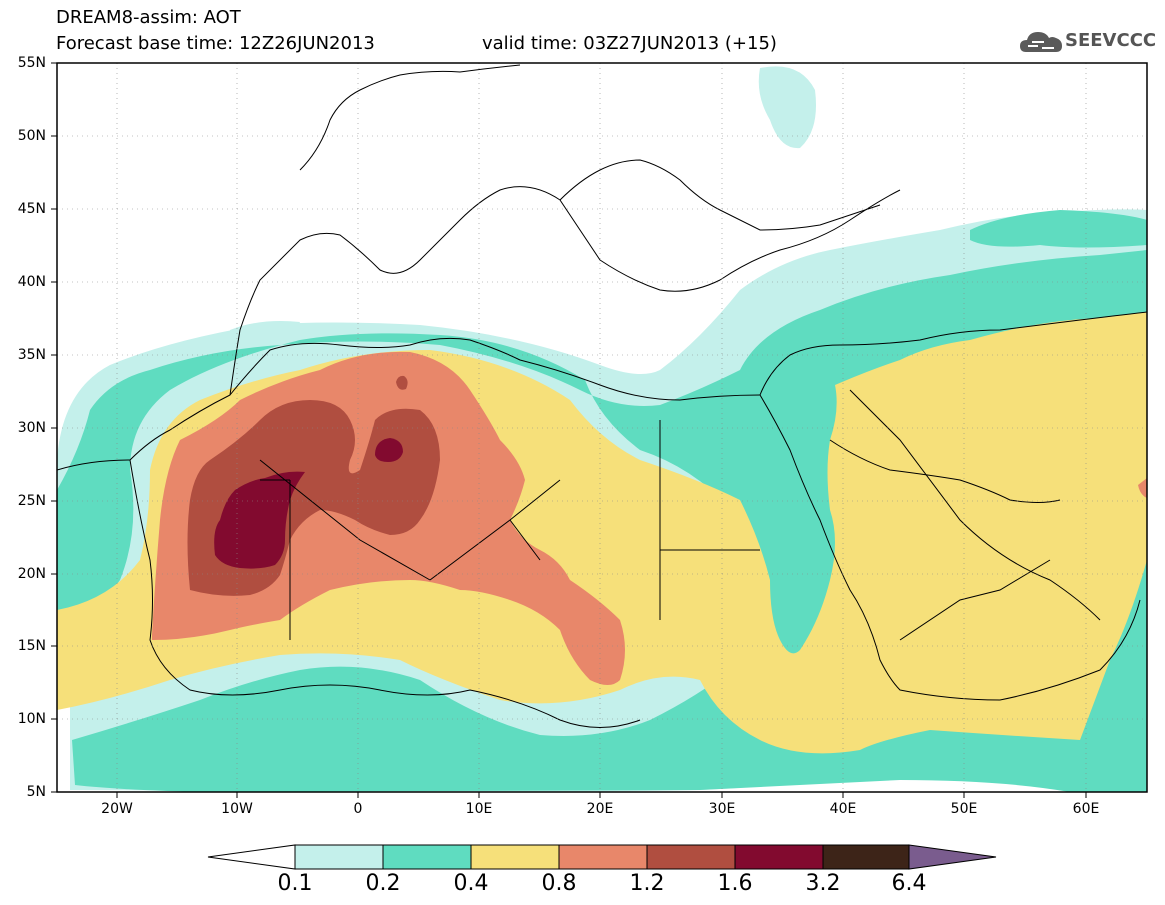  What do you see at coordinates (722, 809) in the screenshot?
I see `lon-label: 30E` at bounding box center [722, 809].